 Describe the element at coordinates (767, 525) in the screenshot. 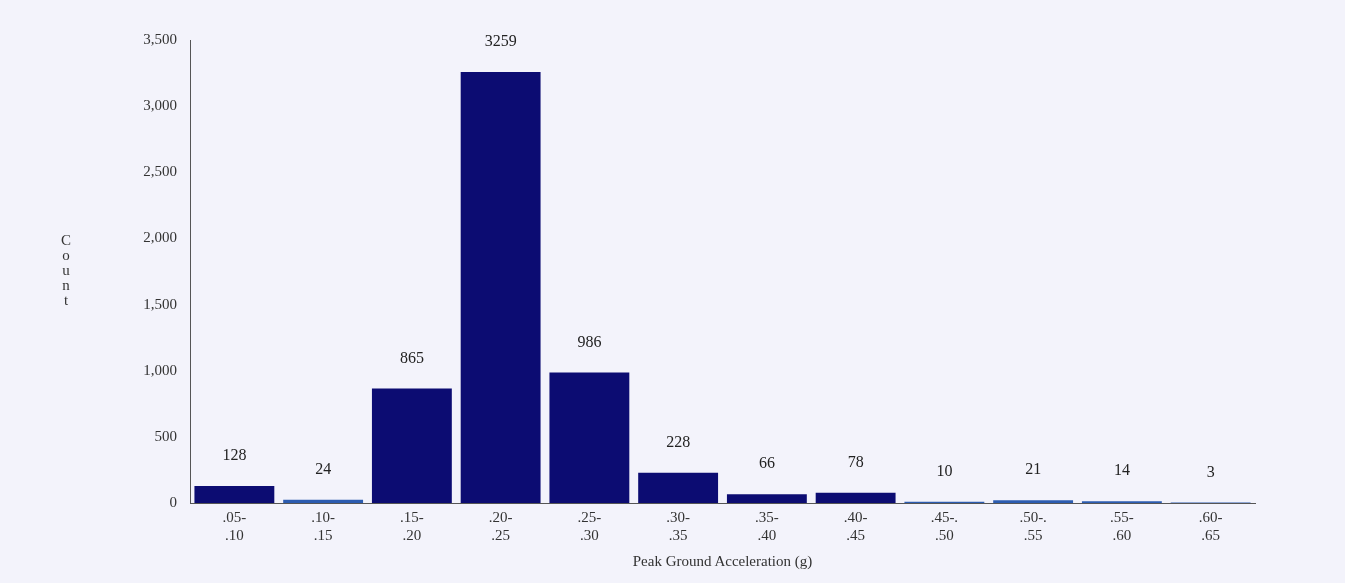

I see `x-tick-label: .35- .40` at that location.